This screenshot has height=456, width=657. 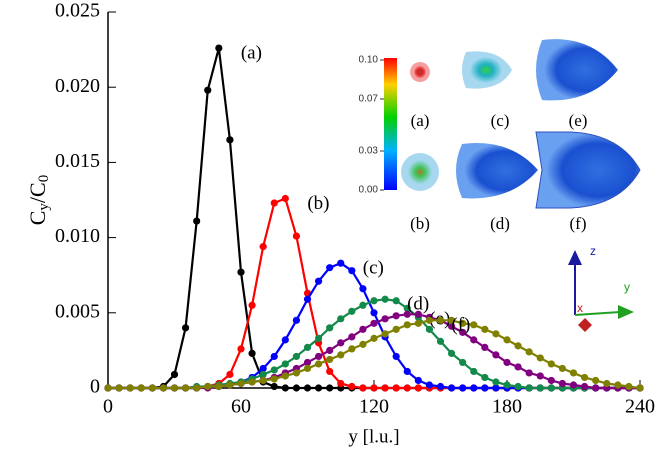 I want to click on y-tick-label: 0.020, so click(x=77, y=86).